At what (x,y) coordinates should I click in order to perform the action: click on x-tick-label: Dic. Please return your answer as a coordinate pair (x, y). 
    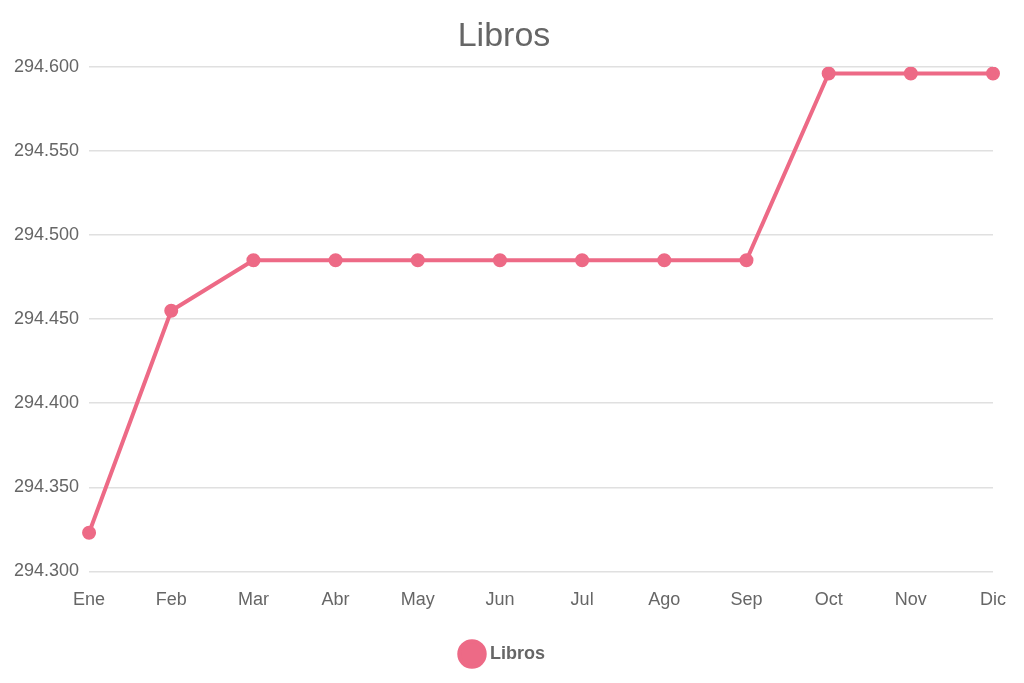
    Looking at the image, I should click on (993, 599).